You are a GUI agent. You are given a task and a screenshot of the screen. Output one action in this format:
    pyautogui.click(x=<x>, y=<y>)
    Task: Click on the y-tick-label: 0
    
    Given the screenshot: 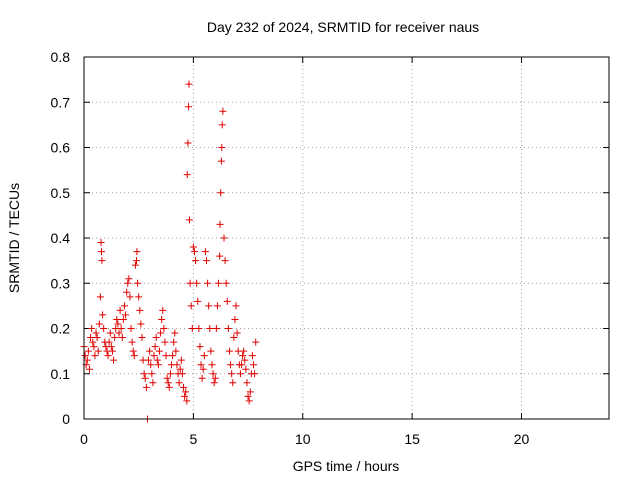 What is the action you would take?
    pyautogui.click(x=66, y=419)
    